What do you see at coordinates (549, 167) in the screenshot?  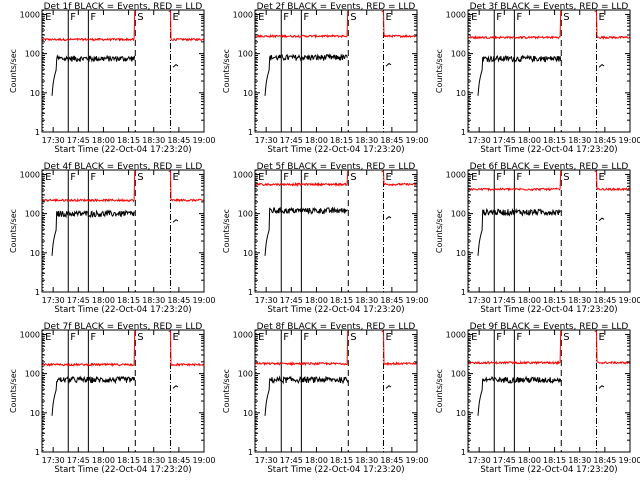 I see `panel-title: Det 6f BLACK = Events, RED = LLD` at bounding box center [549, 167].